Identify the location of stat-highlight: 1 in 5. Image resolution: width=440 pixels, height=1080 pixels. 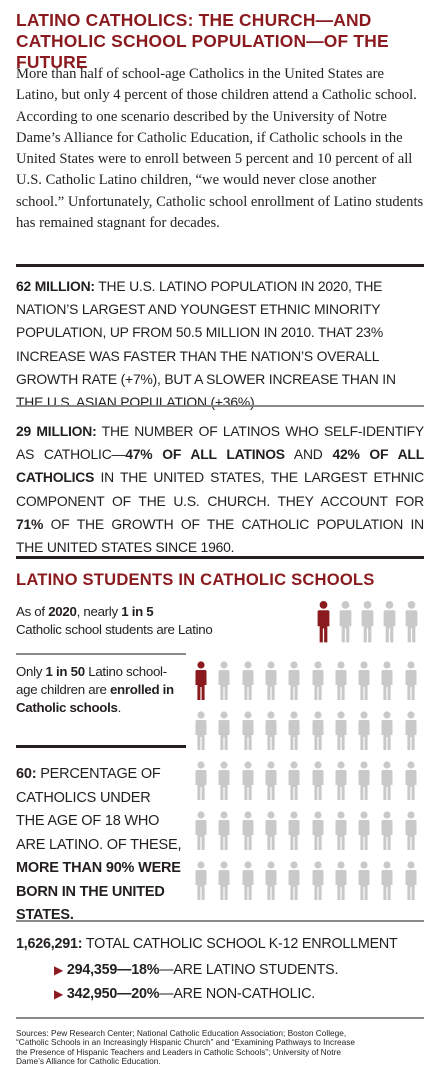
(137, 611).